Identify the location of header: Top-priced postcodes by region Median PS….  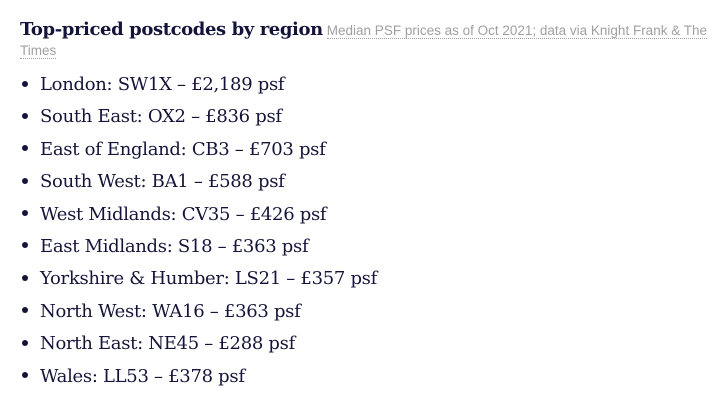
(365, 40).